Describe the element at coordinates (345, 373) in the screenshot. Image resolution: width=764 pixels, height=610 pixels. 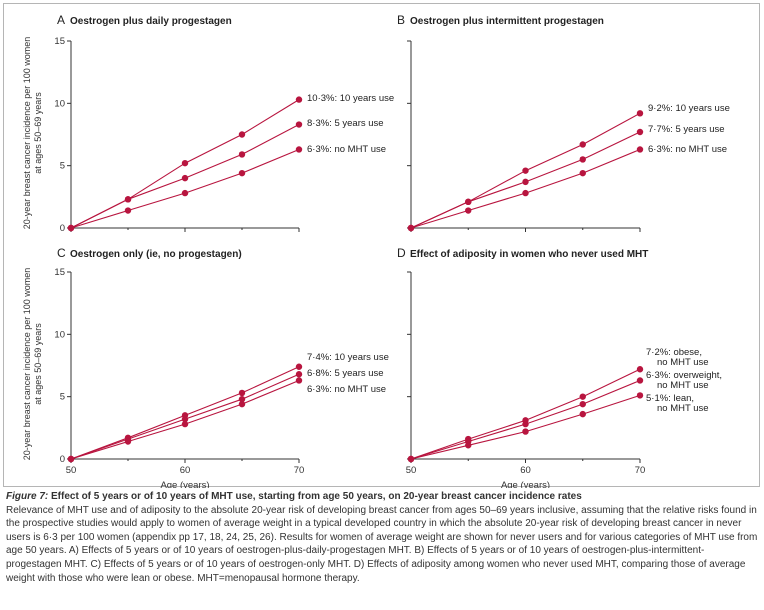
I see `series-label: 6·8%: 5 years use` at that location.